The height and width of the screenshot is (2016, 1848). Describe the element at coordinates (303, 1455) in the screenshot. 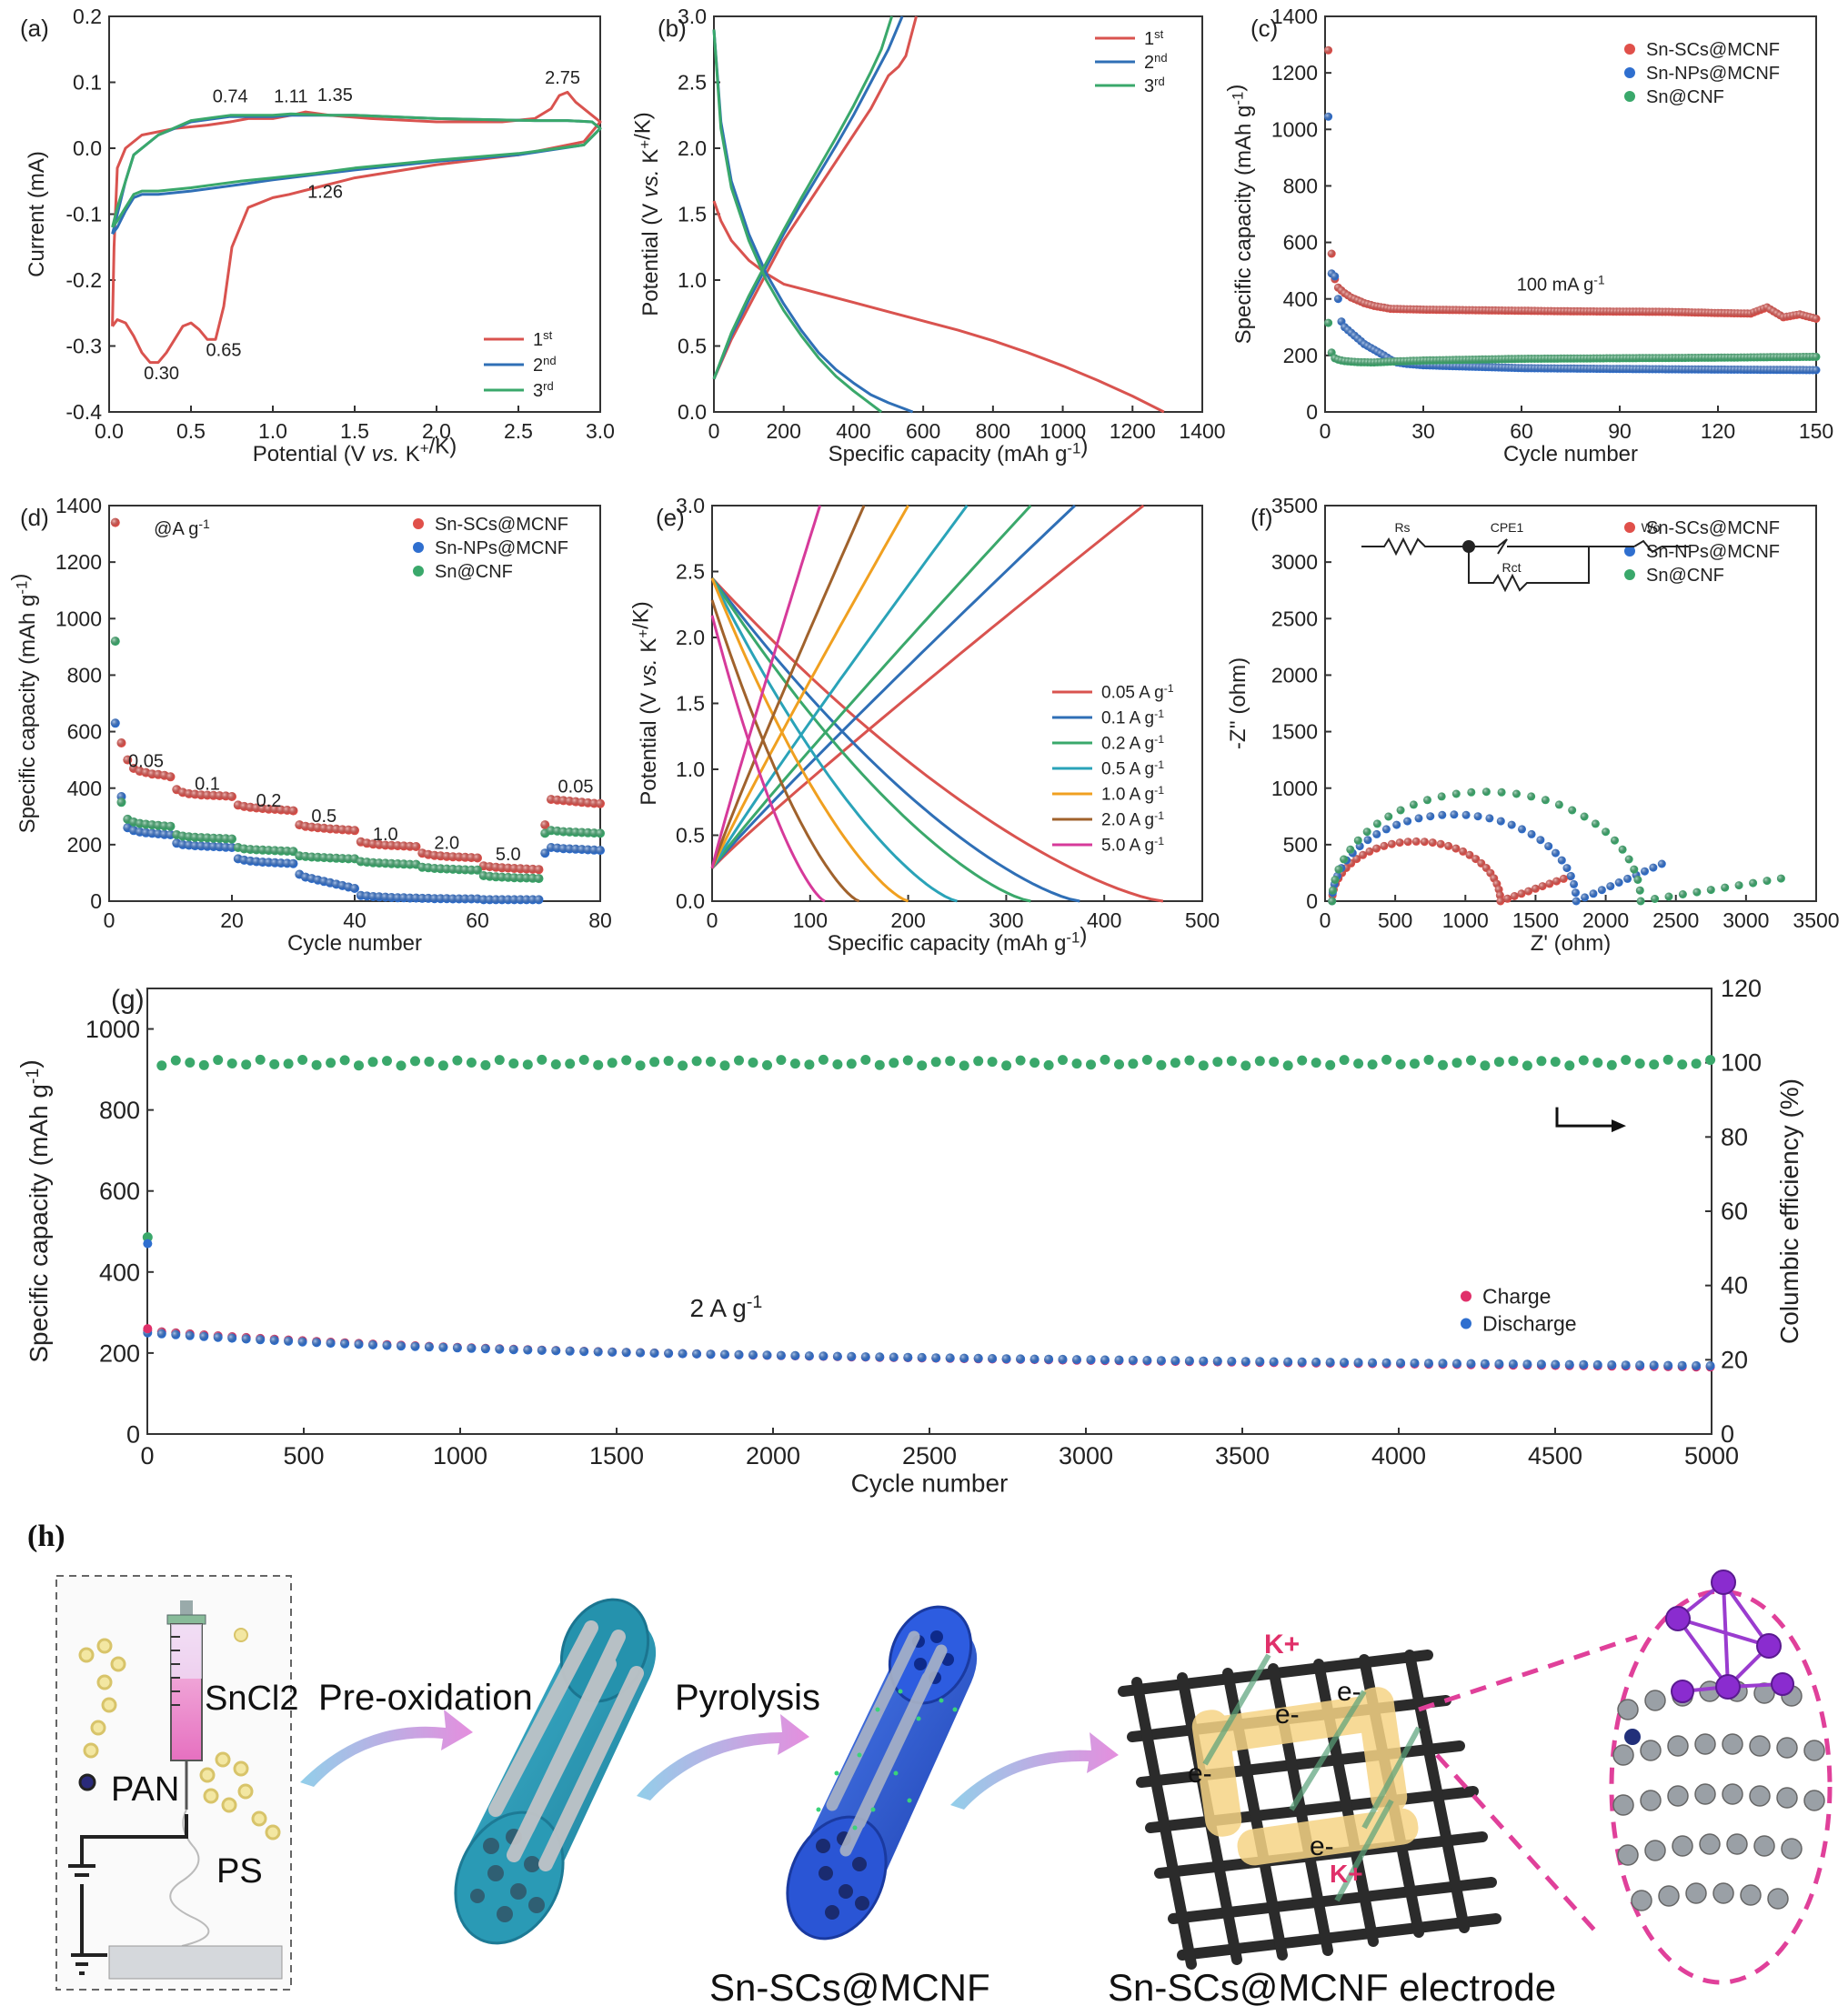

I see `x-tick-label: 500` at that location.